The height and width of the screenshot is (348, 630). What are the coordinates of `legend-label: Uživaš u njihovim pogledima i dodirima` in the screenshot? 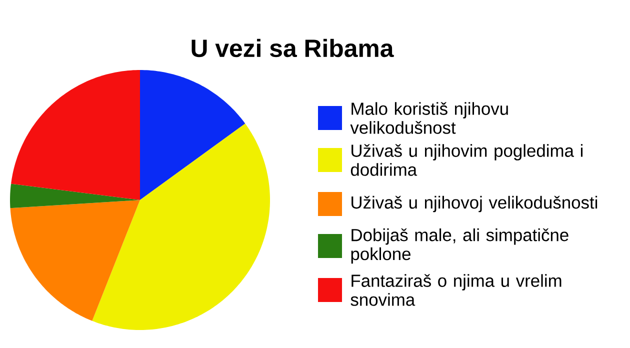 It's located at (466, 160).